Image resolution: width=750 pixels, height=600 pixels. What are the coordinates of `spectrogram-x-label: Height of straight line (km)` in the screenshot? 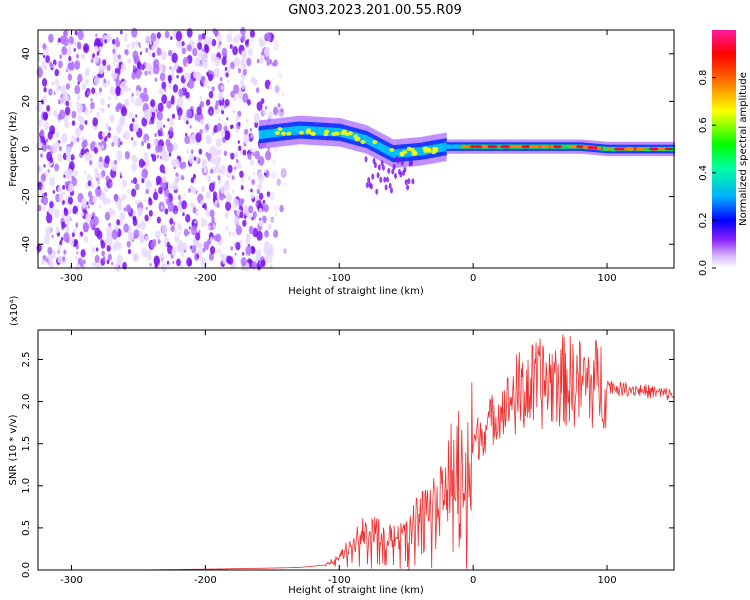 It's located at (356, 291).